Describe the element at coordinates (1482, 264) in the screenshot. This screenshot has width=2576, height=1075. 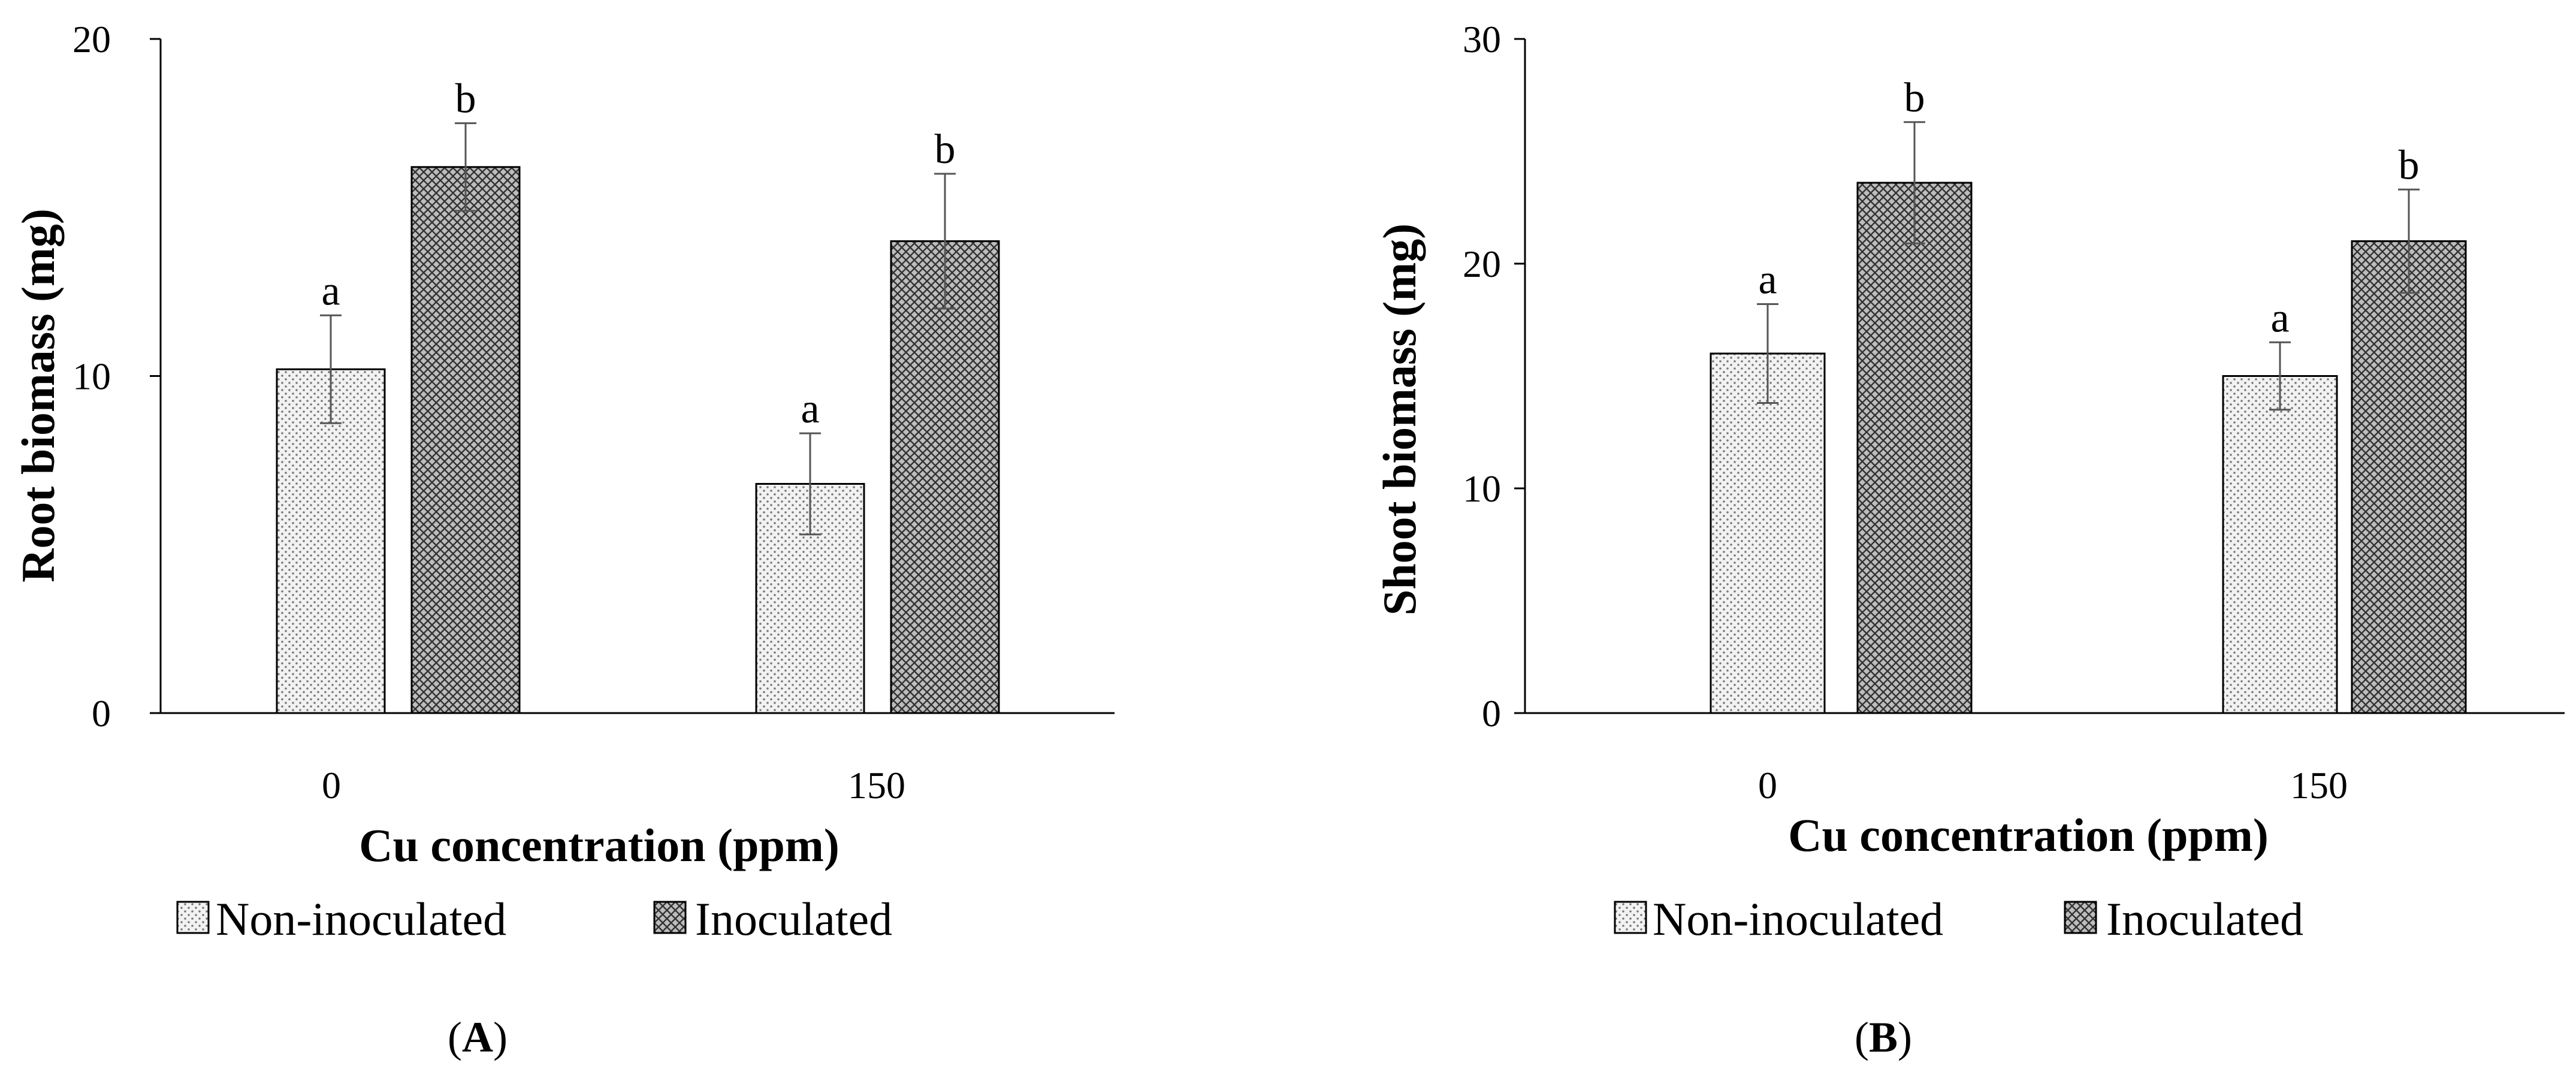
I see `y-tick-label-b-2: 20` at that location.